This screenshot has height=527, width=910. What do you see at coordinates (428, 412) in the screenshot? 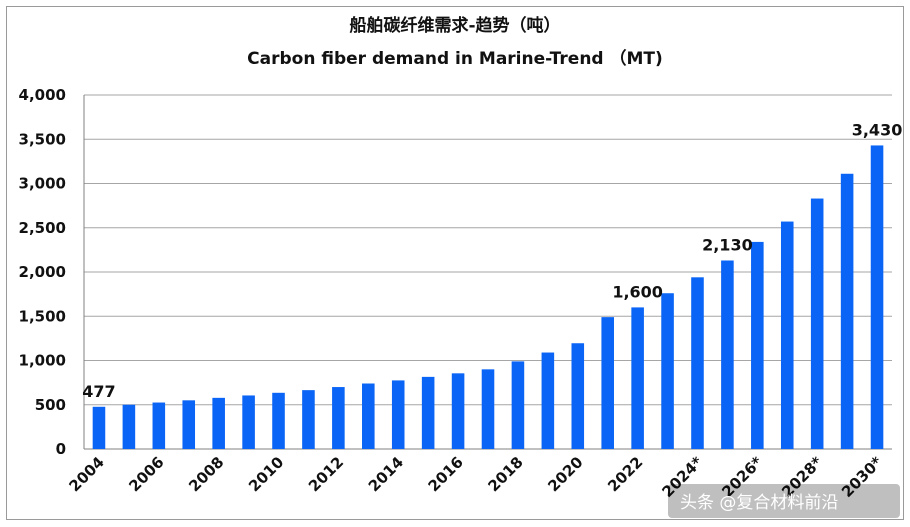
I see `bar-2015` at bounding box center [428, 412].